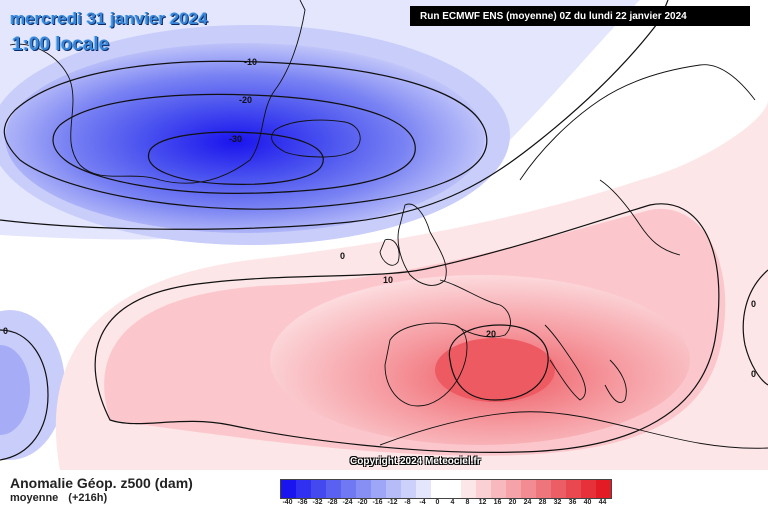 This screenshot has height=512, width=768. Describe the element at coordinates (302, 502) in the screenshot. I see `legend-label: -36` at that location.